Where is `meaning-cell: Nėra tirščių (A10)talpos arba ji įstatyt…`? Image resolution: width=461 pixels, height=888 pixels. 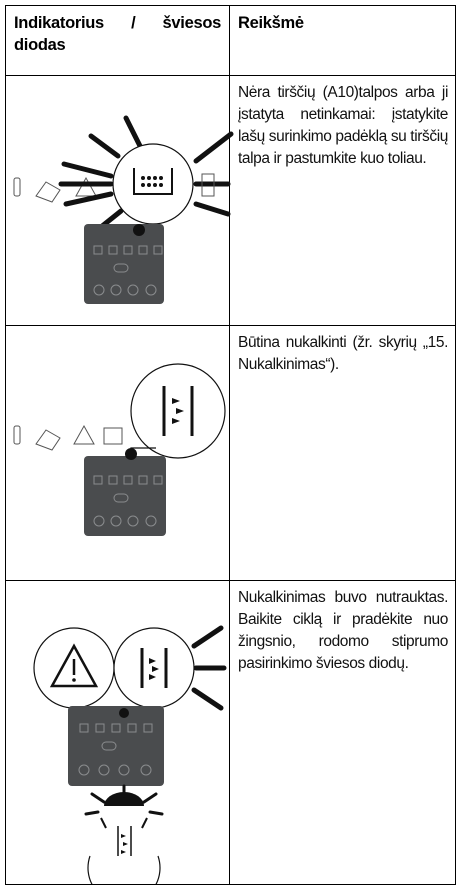
meaning-cell: Nėra tirščių (A10)talpos arba ji įstatyt… is located at coordinates (343, 201).